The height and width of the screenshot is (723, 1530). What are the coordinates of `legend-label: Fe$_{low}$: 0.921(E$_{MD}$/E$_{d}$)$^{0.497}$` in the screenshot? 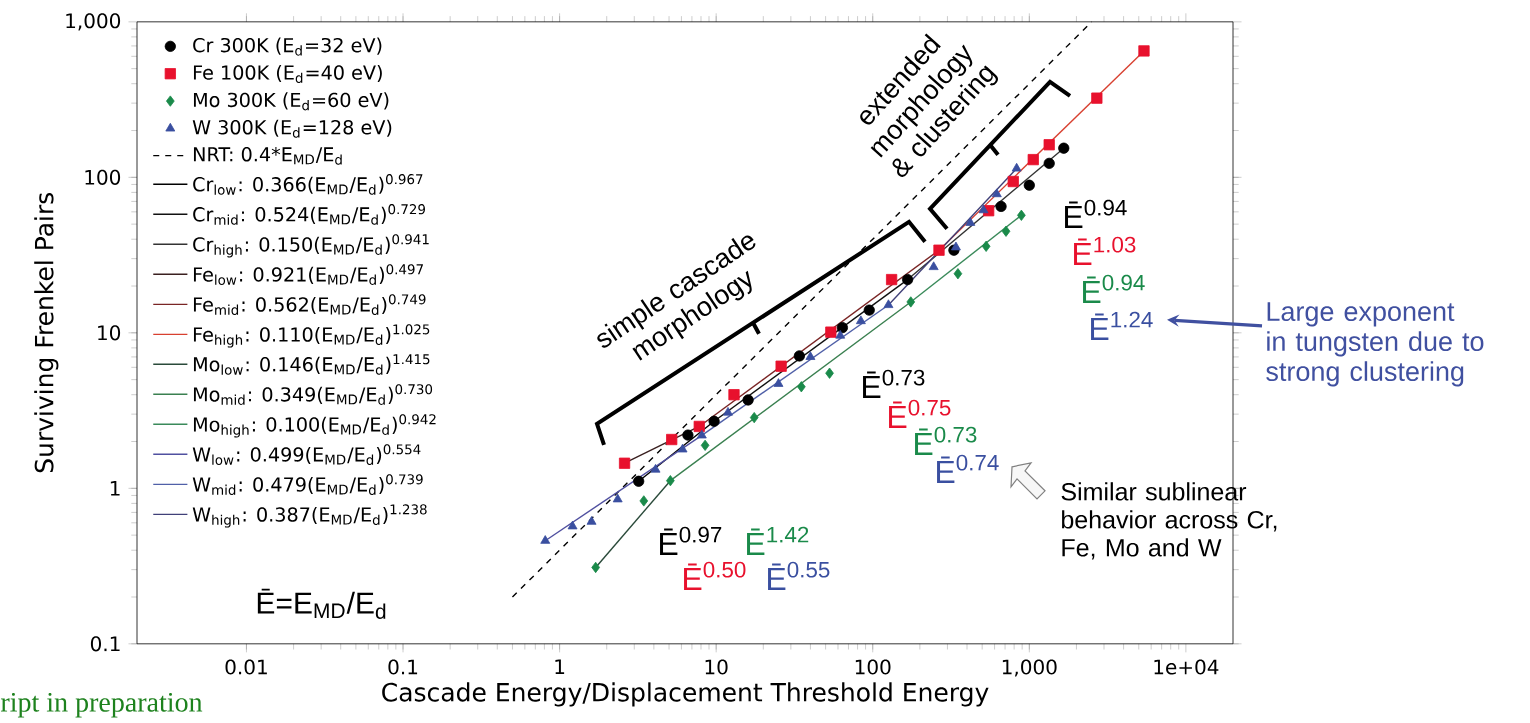 It's located at (308, 275).